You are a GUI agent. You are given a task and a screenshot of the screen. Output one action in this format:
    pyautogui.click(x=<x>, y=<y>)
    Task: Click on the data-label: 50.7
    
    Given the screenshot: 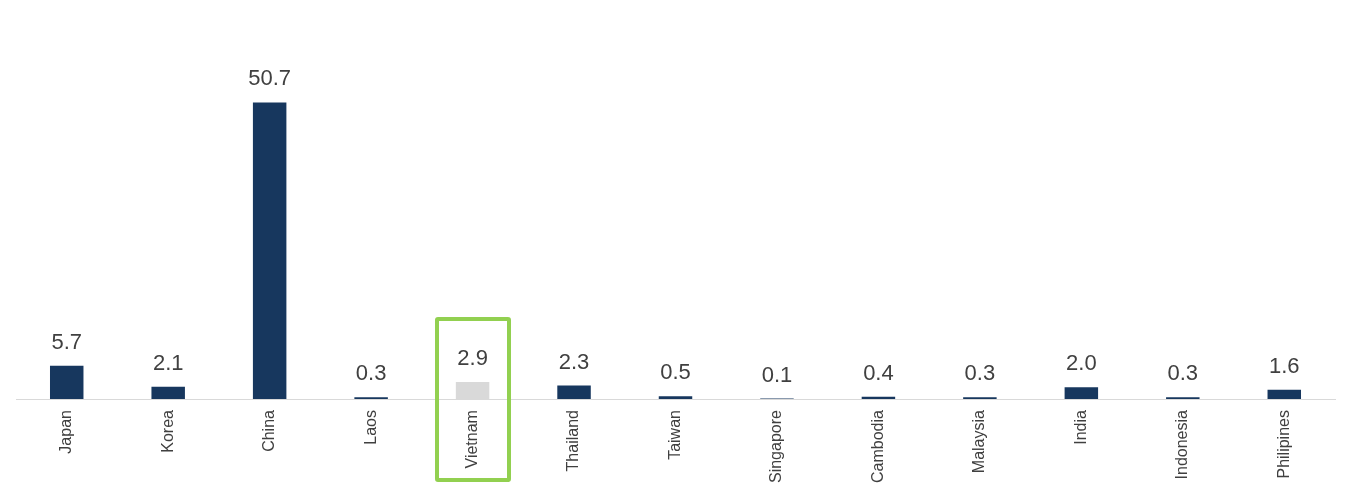 What is the action you would take?
    pyautogui.click(x=270, y=78)
    